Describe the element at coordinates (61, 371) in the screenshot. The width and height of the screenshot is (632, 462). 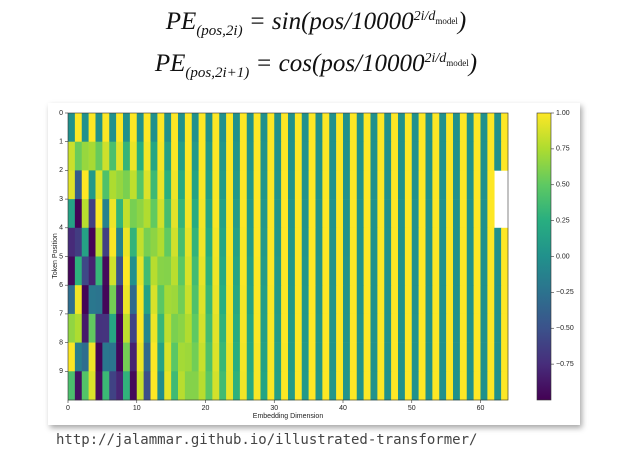
I see `y-tick-label: 9` at that location.